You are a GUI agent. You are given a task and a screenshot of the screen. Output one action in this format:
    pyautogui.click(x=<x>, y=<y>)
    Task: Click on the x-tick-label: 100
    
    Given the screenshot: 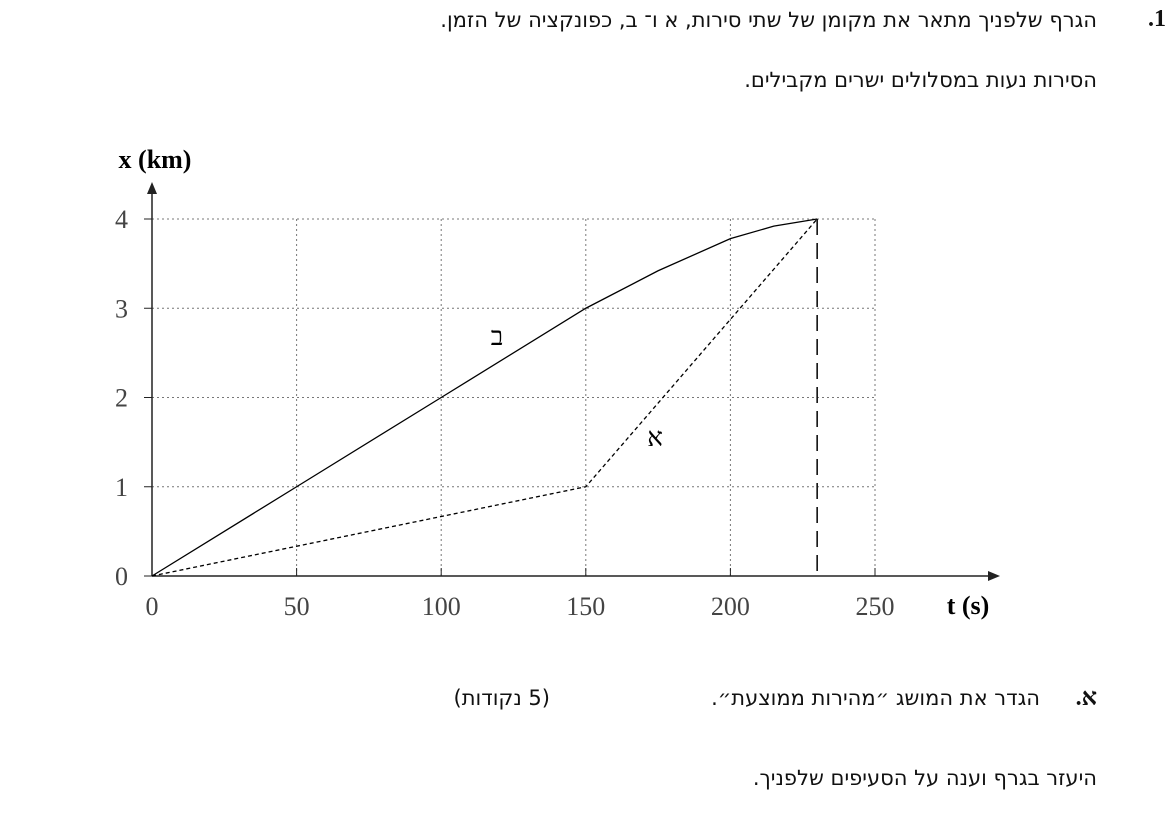 What is the action you would take?
    pyautogui.click(x=441, y=606)
    